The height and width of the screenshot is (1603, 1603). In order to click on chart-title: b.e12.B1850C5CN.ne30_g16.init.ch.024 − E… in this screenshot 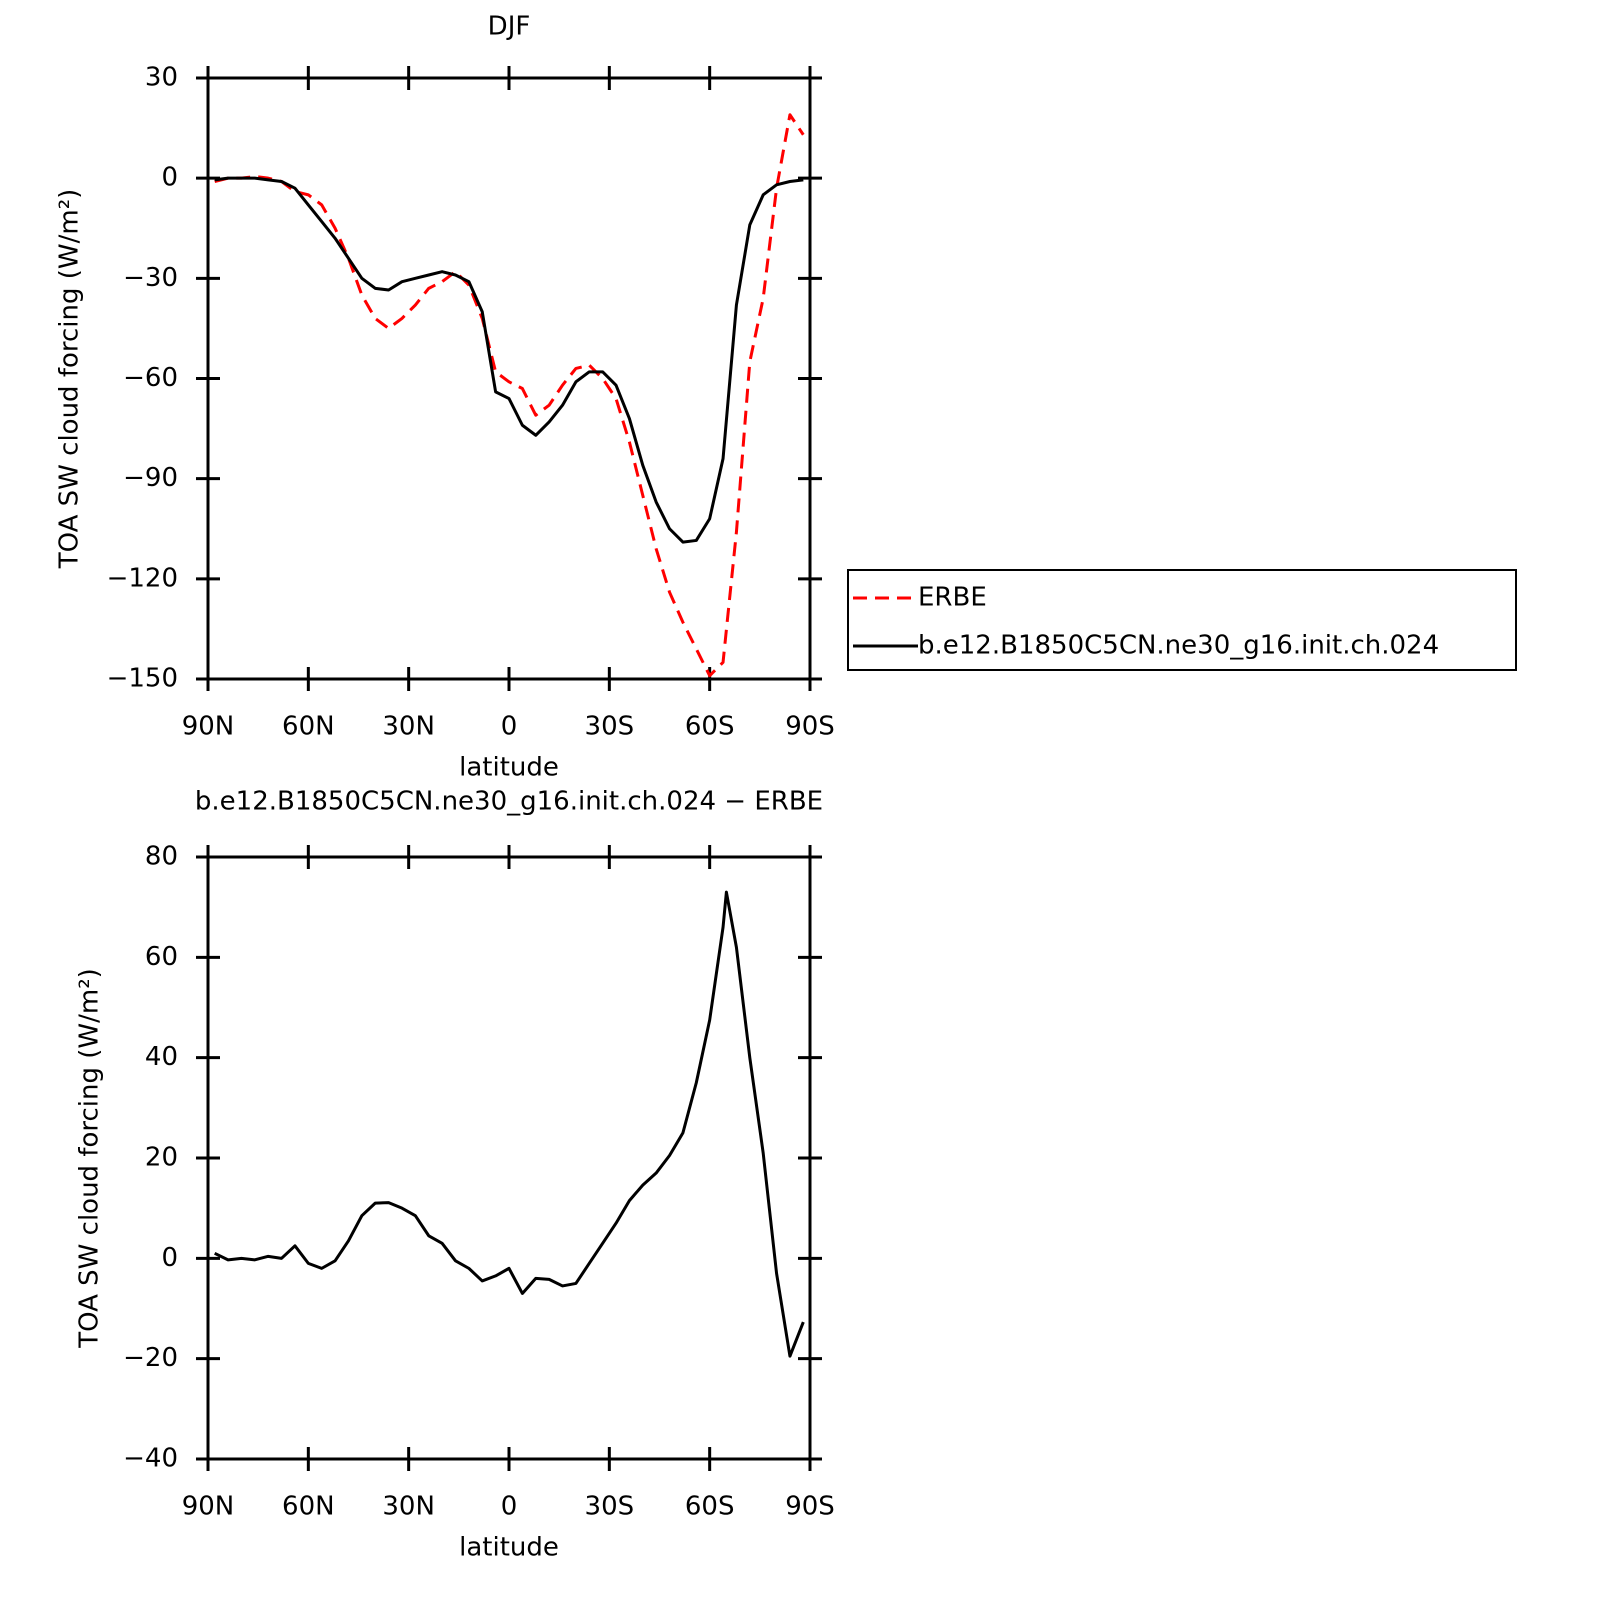, I will do `click(509, 802)`.